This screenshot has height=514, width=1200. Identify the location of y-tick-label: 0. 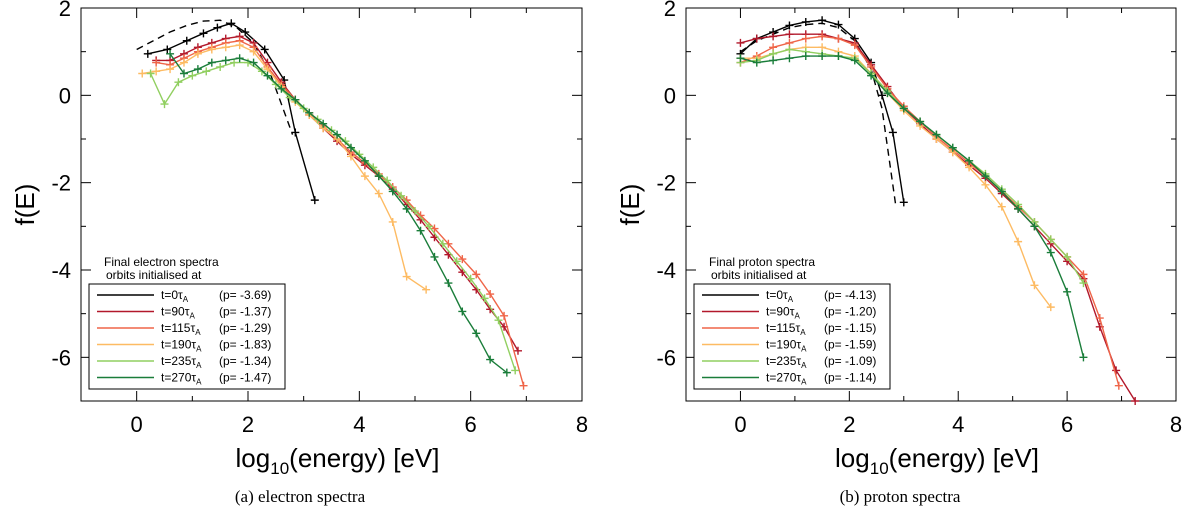
(65, 95).